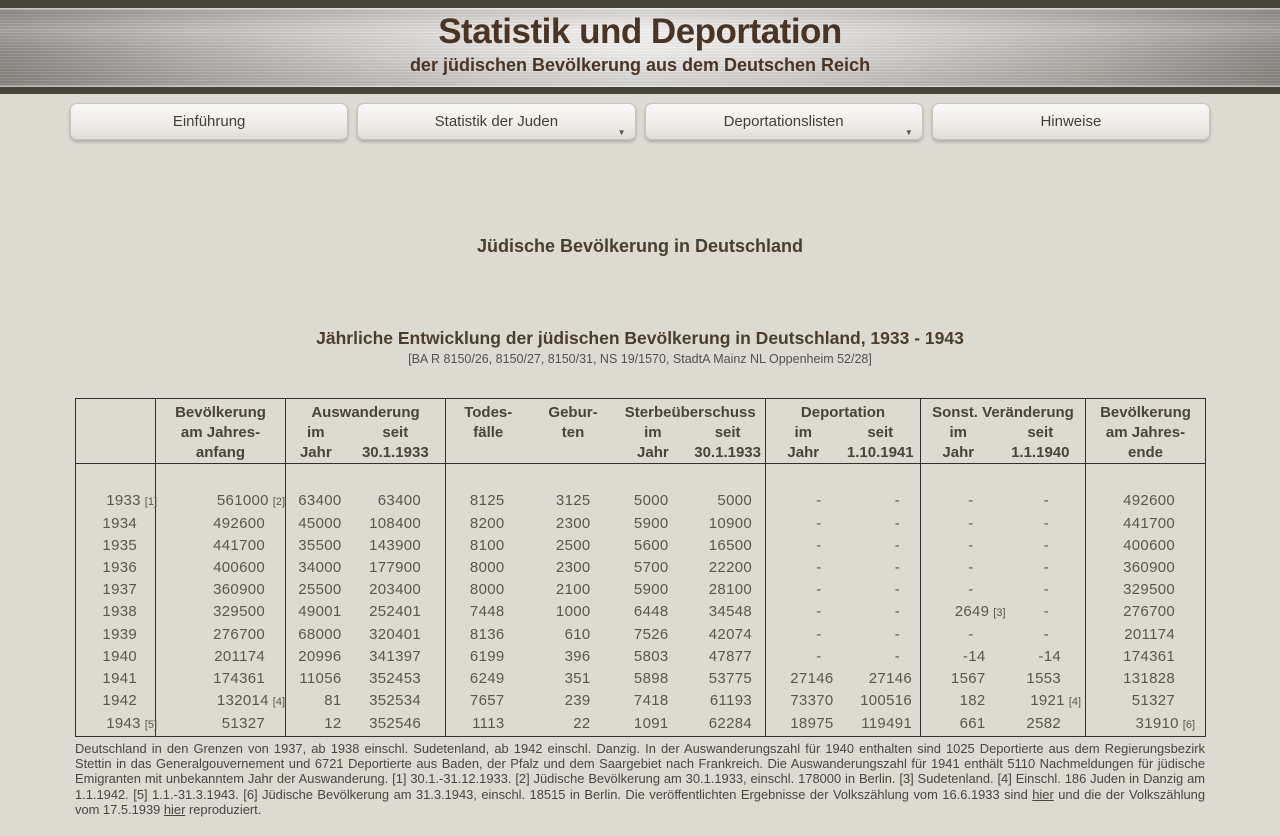  I want to click on table-cell: 42074, so click(730, 634).